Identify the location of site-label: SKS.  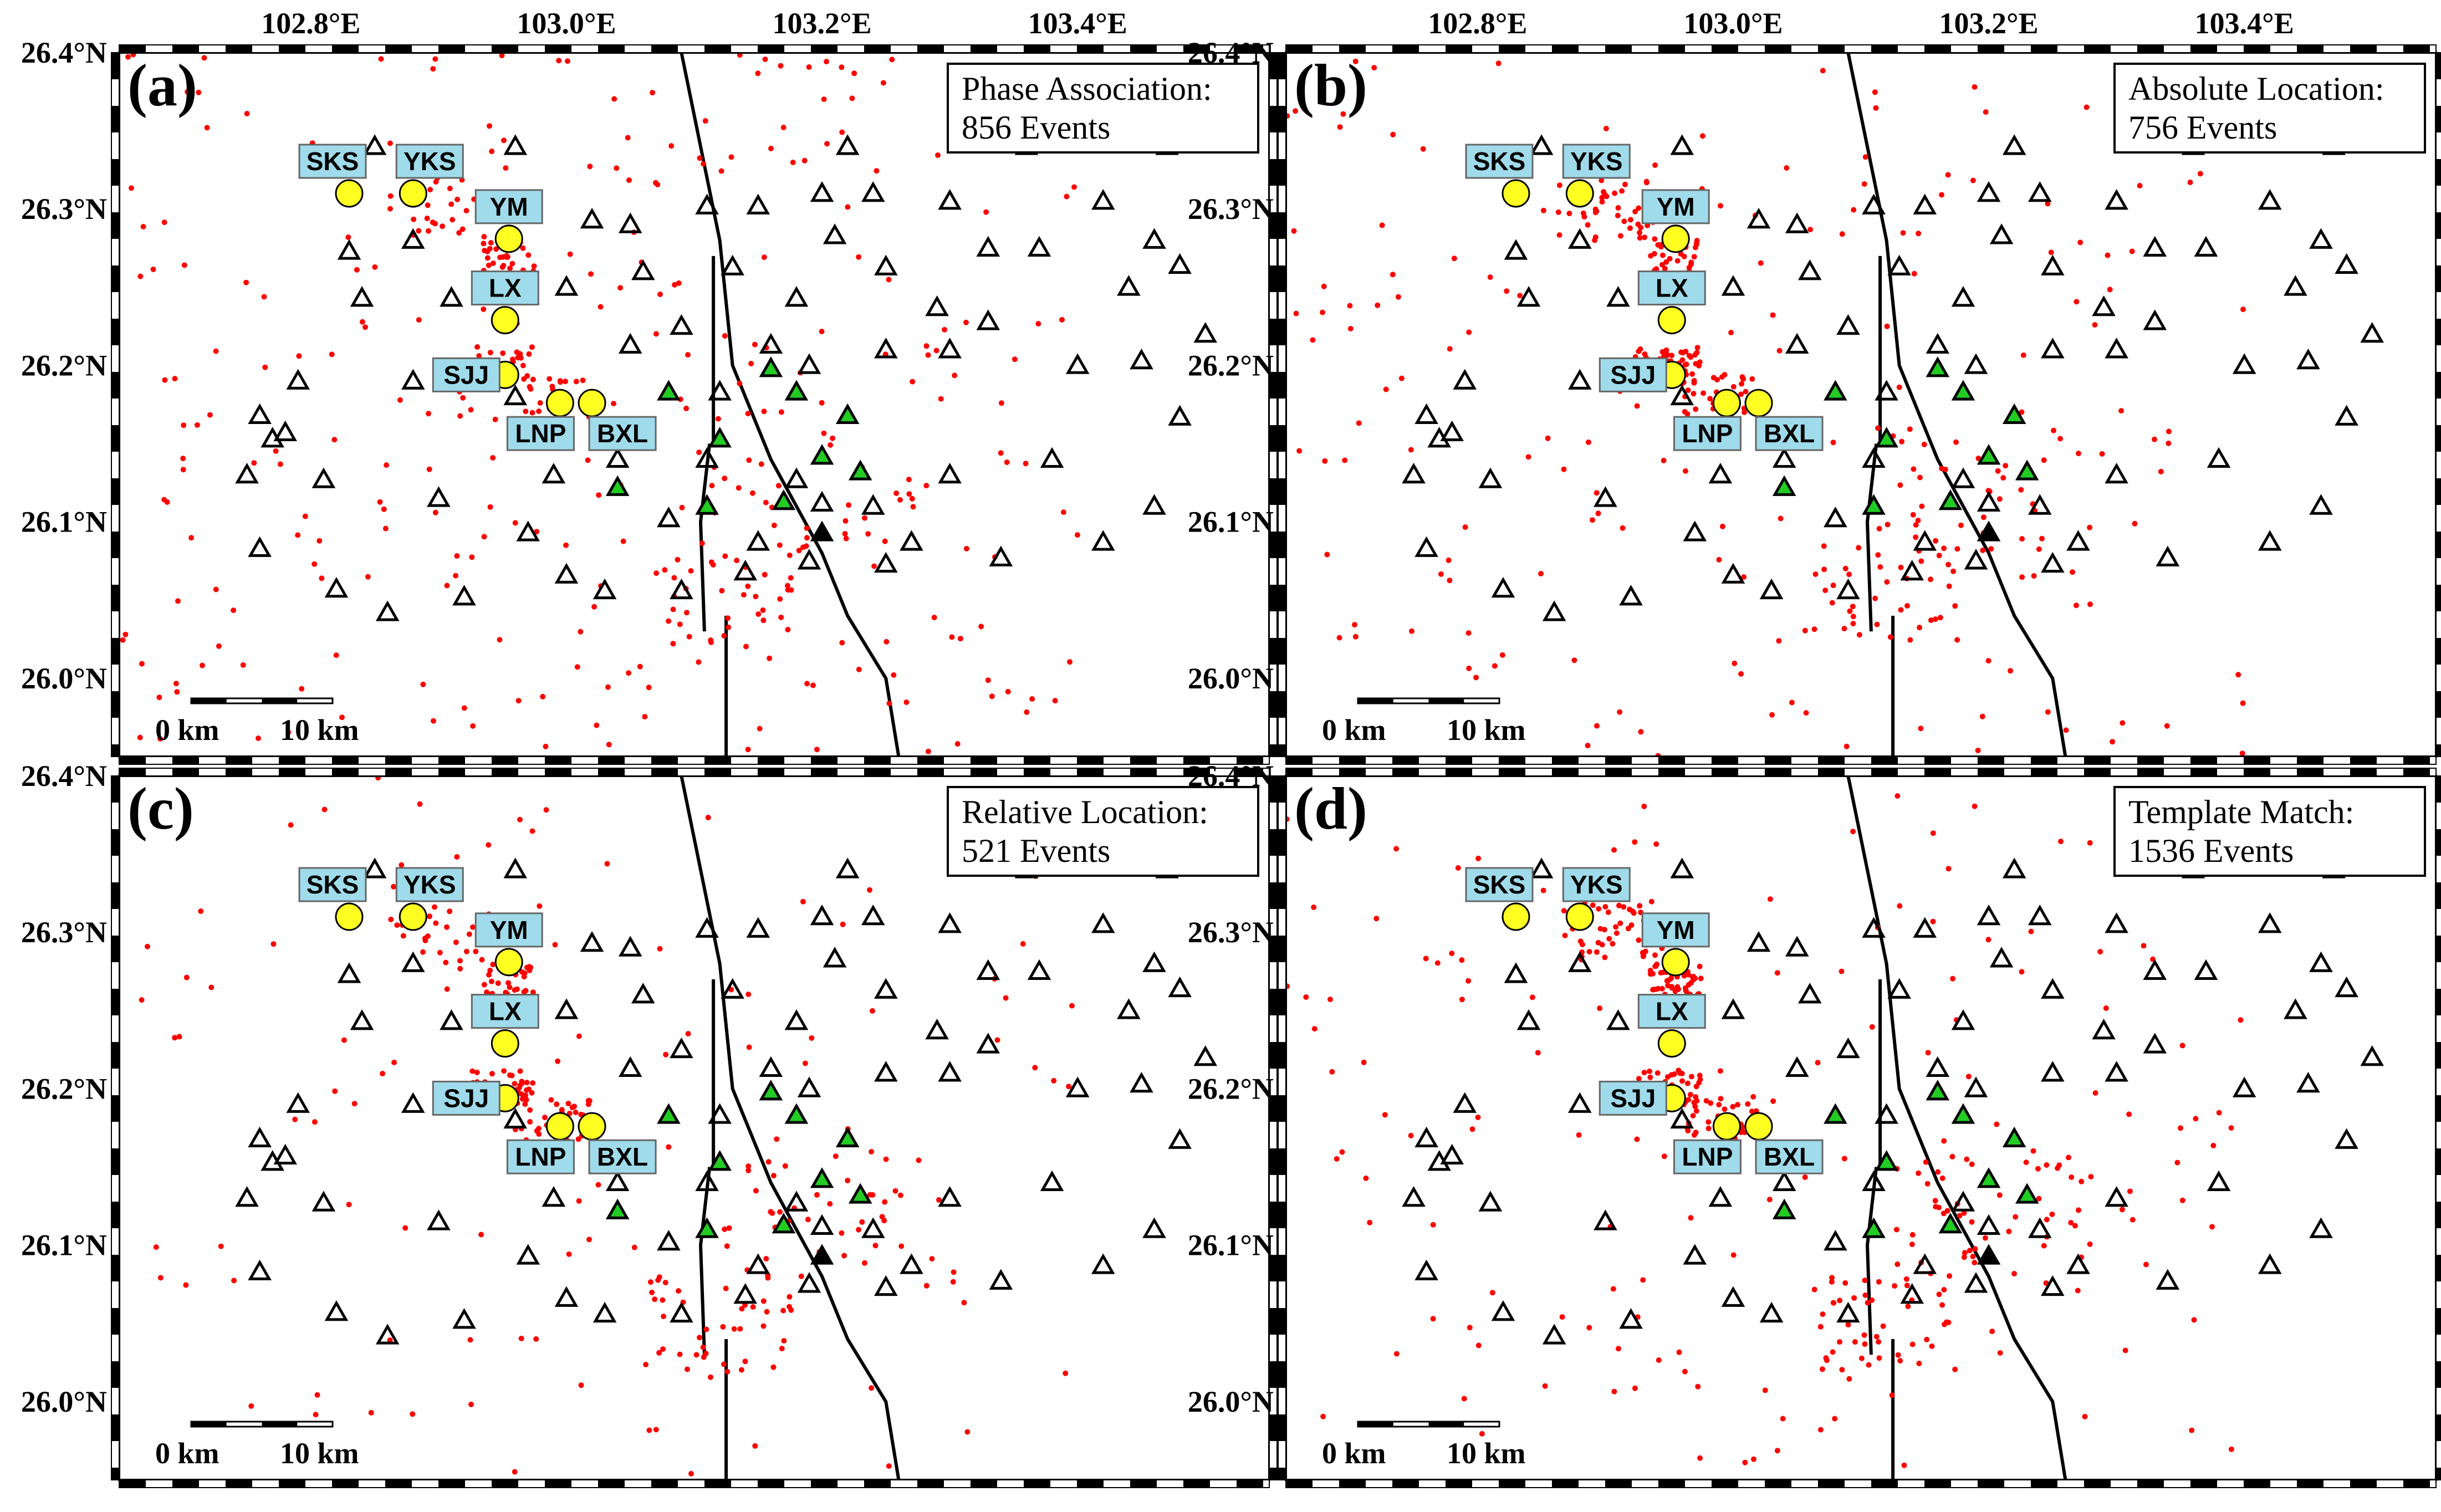
(333, 161).